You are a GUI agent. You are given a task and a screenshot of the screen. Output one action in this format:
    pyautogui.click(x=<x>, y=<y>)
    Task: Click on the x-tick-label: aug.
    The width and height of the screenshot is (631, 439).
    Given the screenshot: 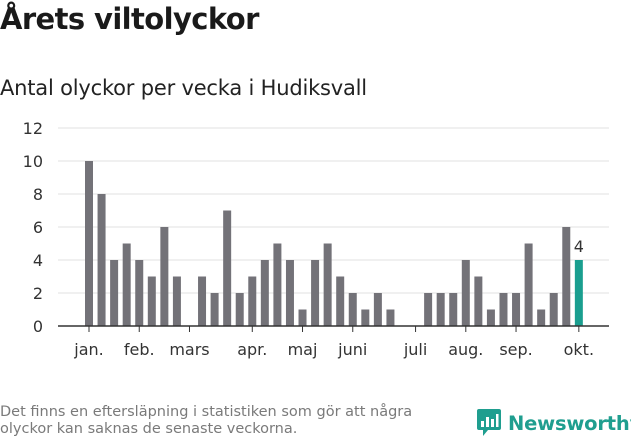 What is the action you would take?
    pyautogui.click(x=465, y=349)
    